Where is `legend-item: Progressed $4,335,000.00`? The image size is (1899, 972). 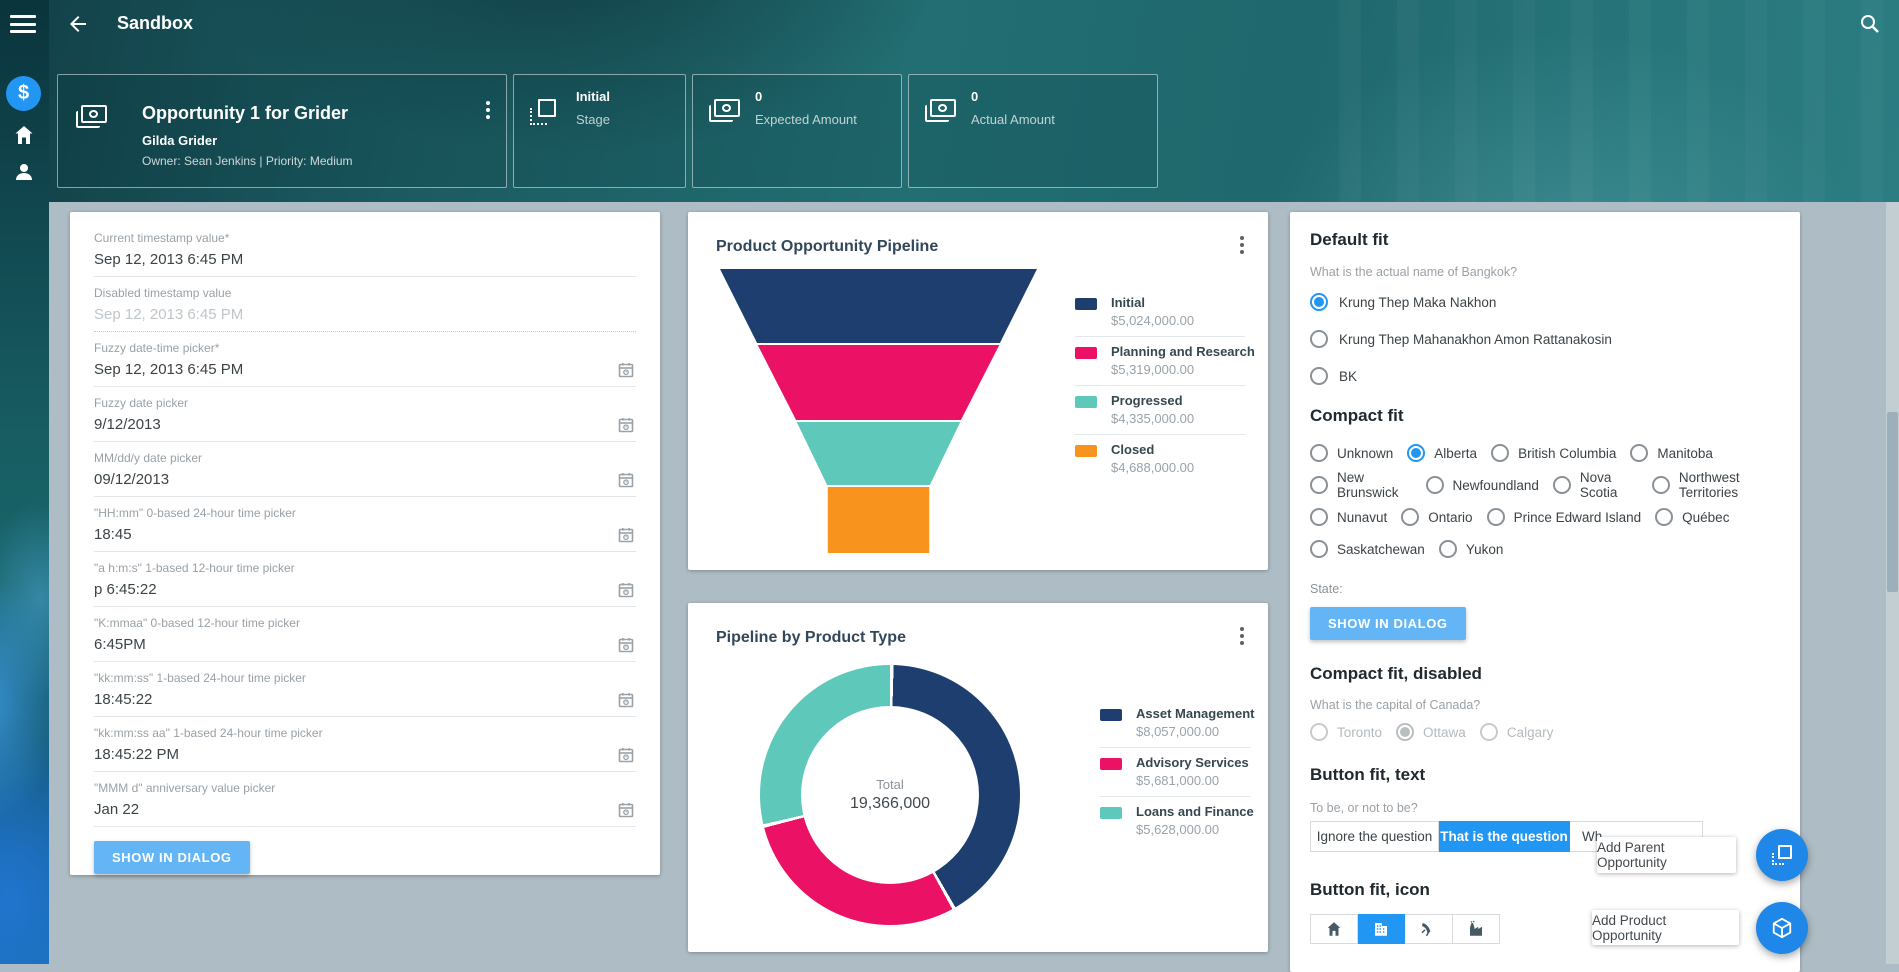 legend-item: Progressed $4,335,000.00 is located at coordinates (1160, 409).